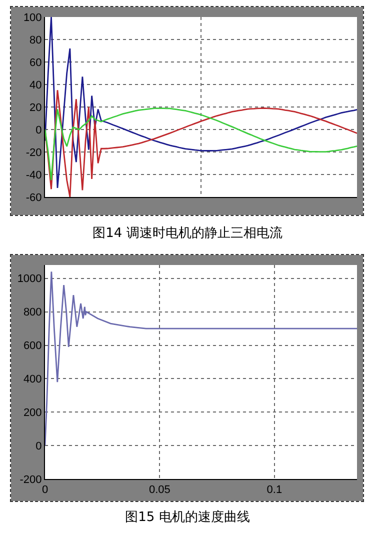 The width and height of the screenshot is (375, 533). What do you see at coordinates (201, 144) in the screenshot?
I see `line-series` at bounding box center [201, 144].